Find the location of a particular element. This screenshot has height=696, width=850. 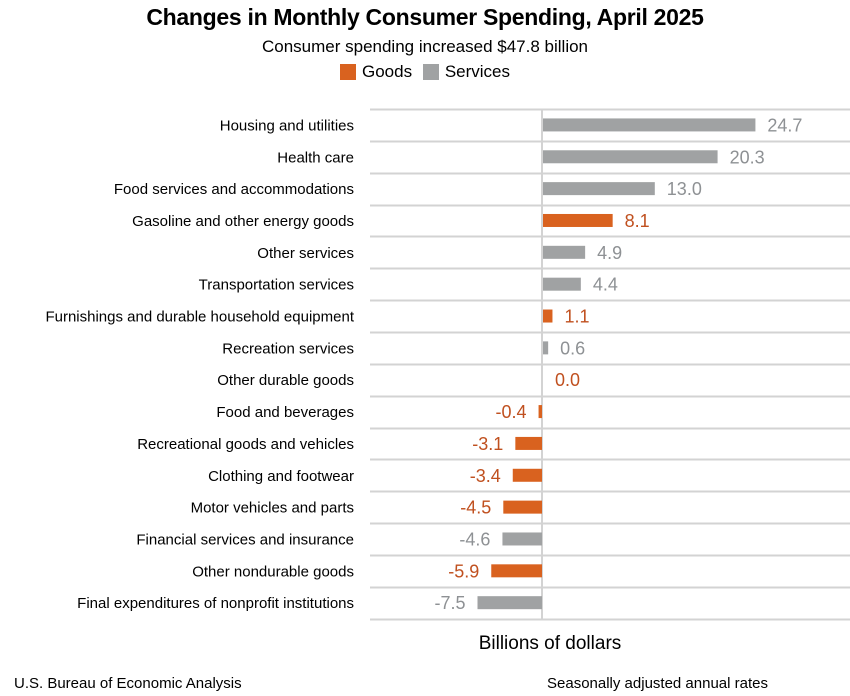

category-label: Clothing and footwear is located at coordinates (281, 476).